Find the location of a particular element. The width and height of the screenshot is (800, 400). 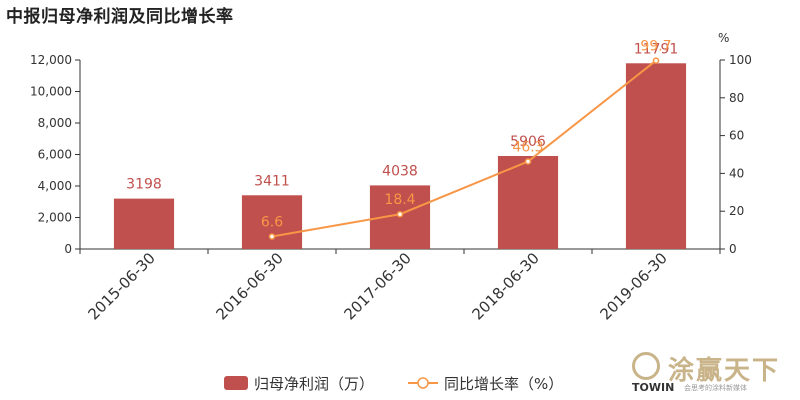

chart-title: 中报归母净利润及同比增长率 is located at coordinates (120, 17).